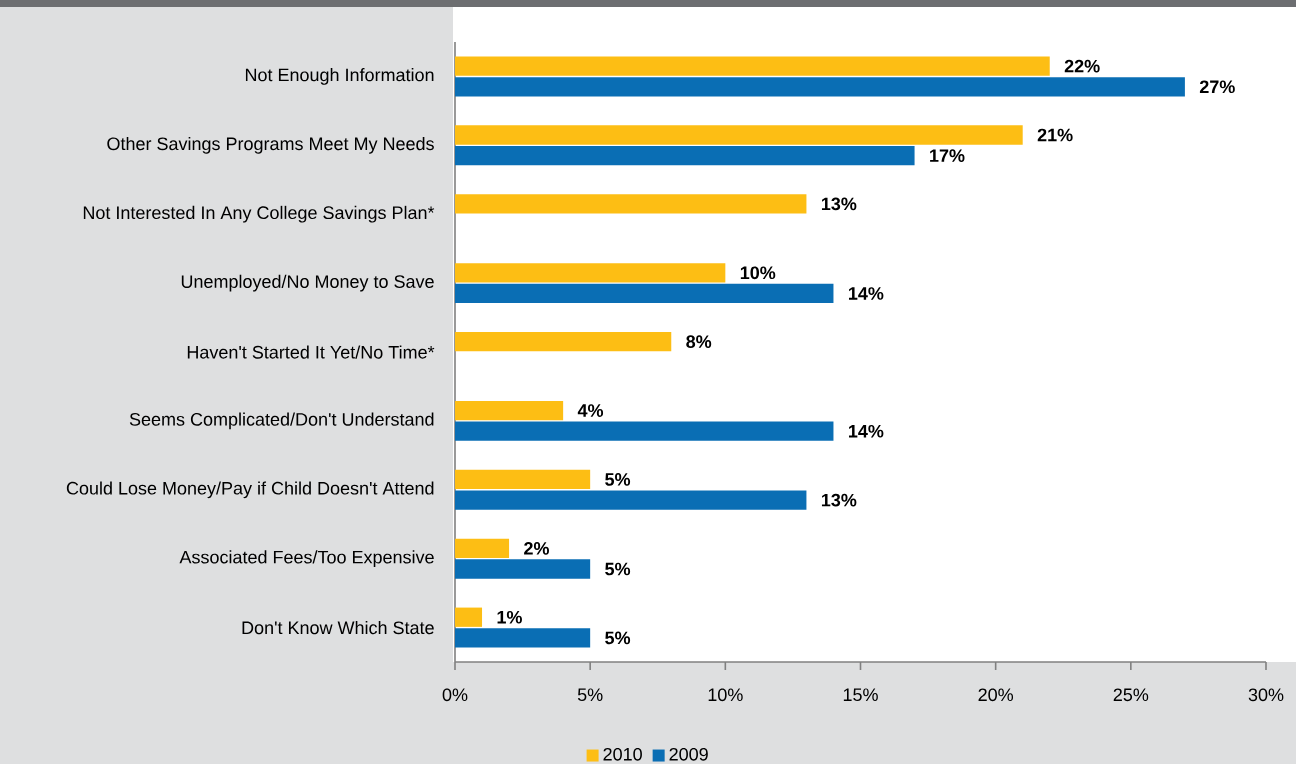  Describe the element at coordinates (1217, 87) in the screenshot. I see `data-label: 27%` at that location.